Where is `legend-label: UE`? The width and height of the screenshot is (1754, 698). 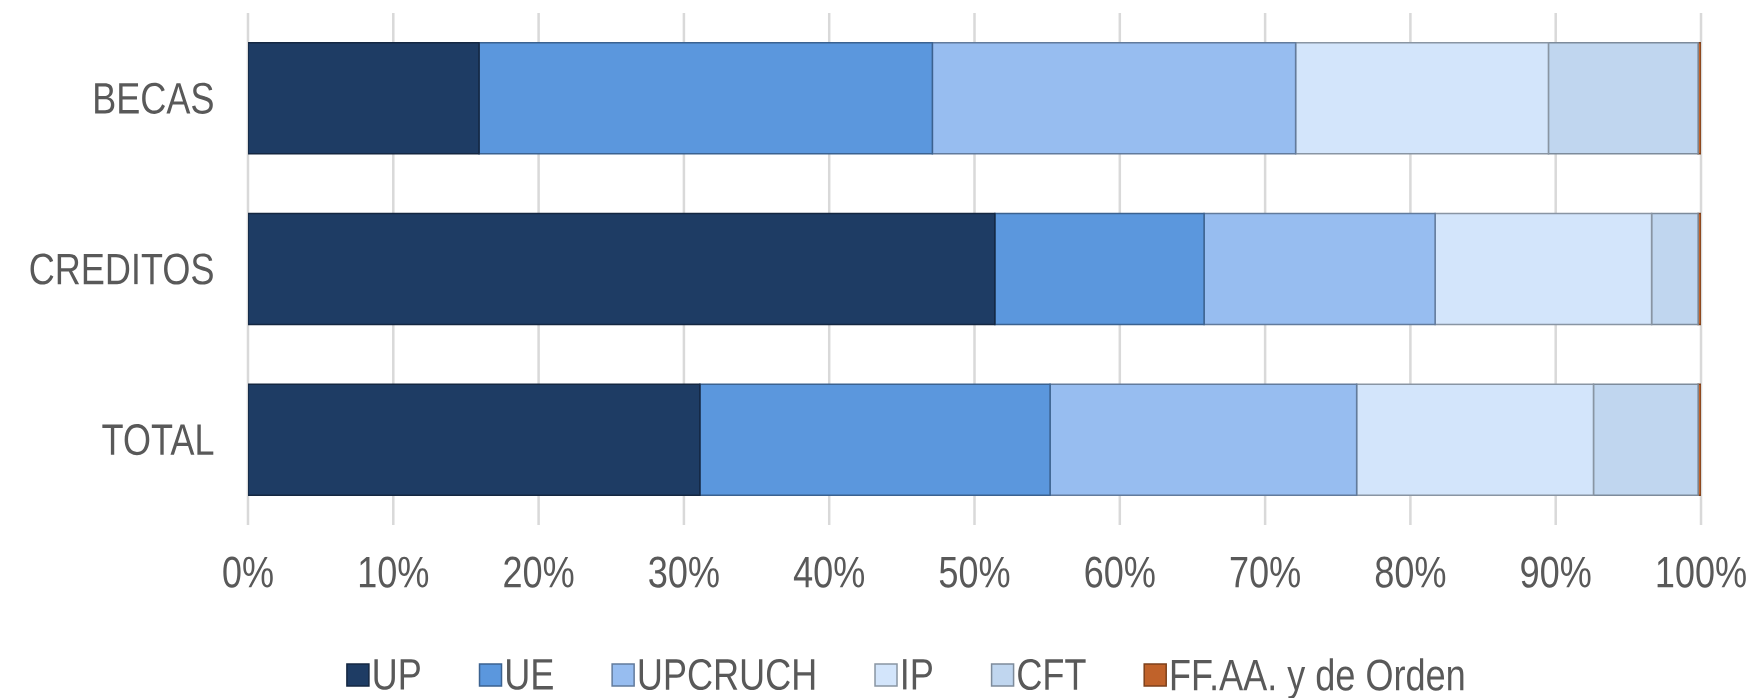 legend-label: UE is located at coordinates (530, 674).